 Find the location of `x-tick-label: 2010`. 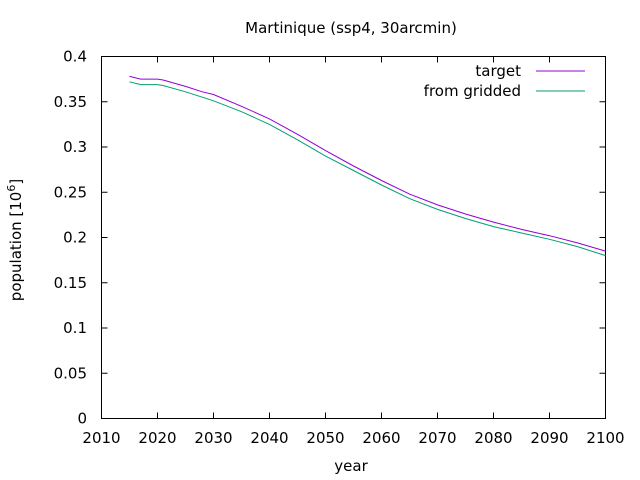

x-tick-label: 2010 is located at coordinates (101, 438).